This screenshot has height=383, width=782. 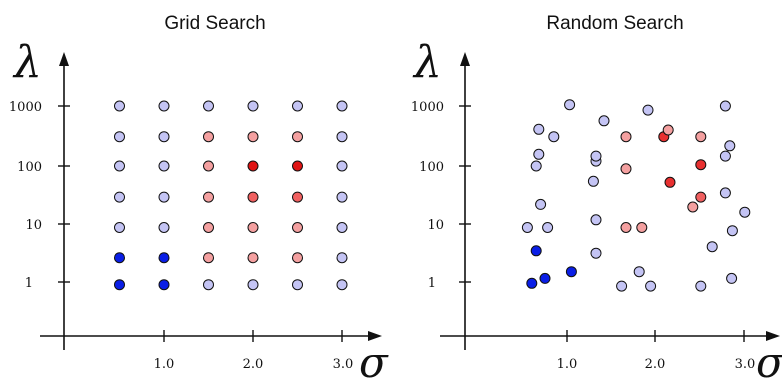 I want to click on chart-title: Grid Search, so click(x=214, y=23).